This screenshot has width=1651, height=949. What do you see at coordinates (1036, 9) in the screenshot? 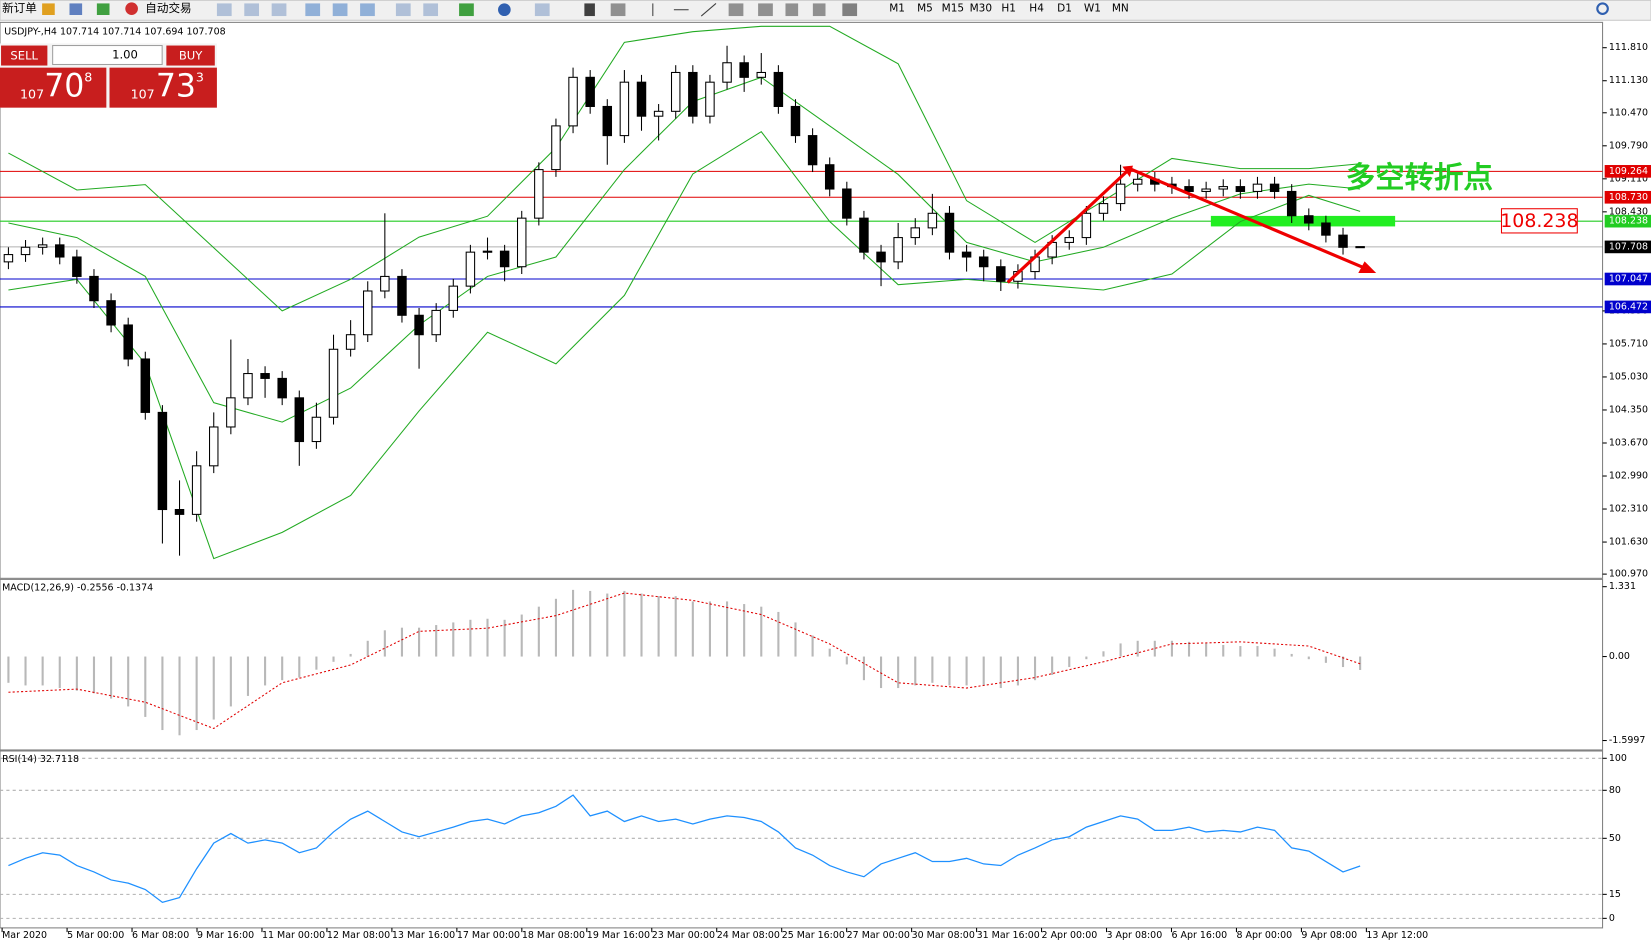
I see `timeframe-button: H4` at bounding box center [1036, 9].